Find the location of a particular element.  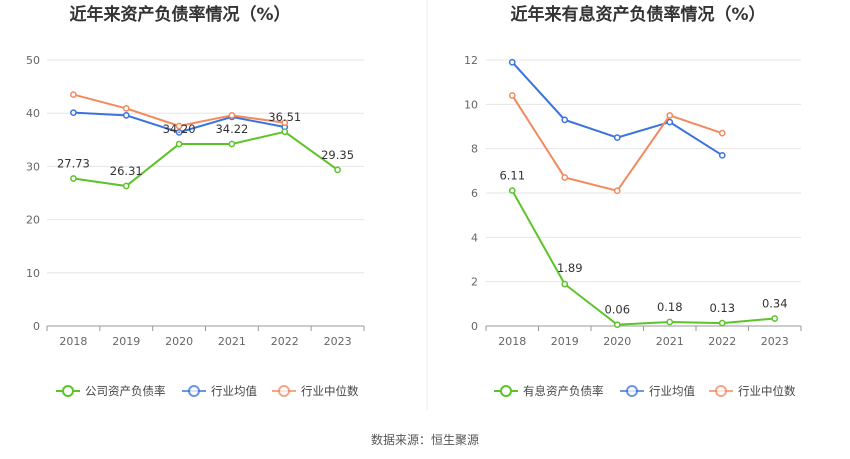

y-tick-label: 2 is located at coordinates (474, 282).